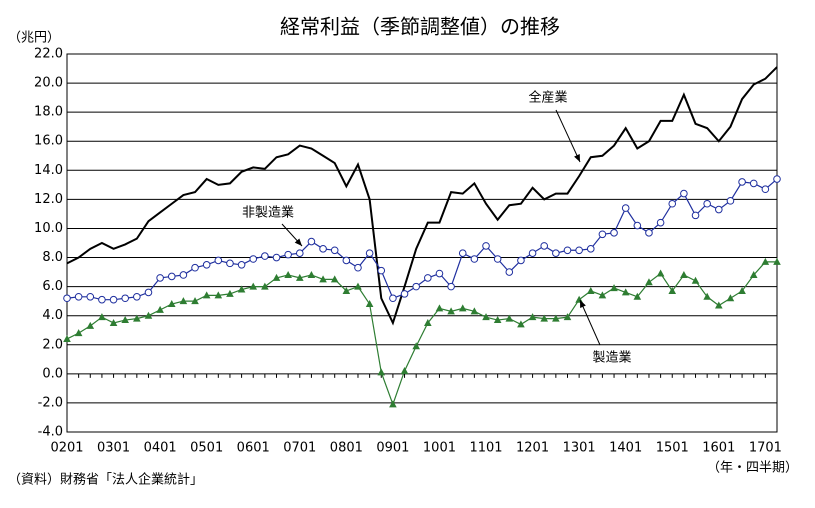 The image size is (815, 508). I want to click on x-tick-label: 0301, so click(113, 448).